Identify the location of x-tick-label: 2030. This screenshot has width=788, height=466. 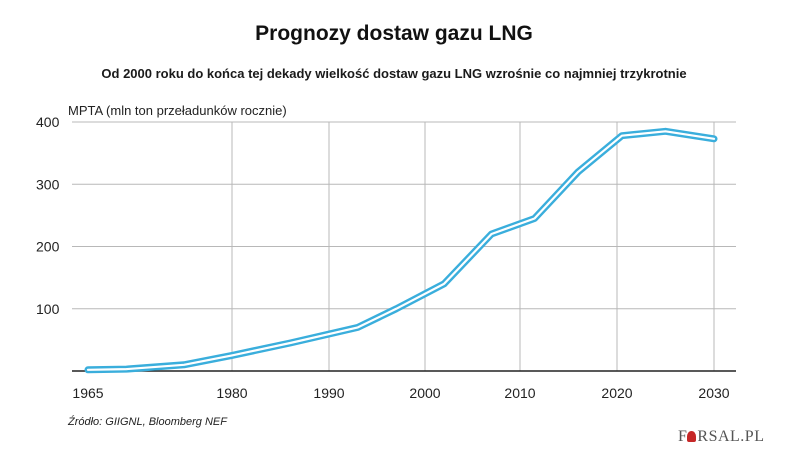
(713, 393).